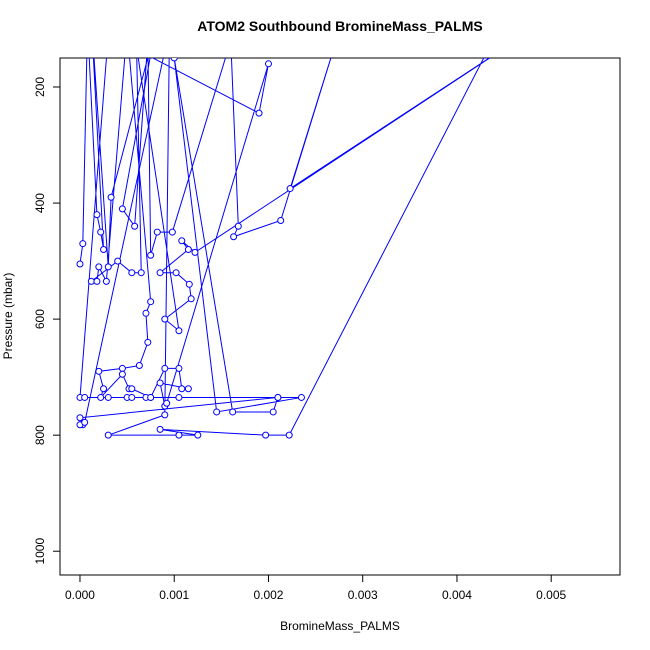 Image resolution: width=650 pixels, height=650 pixels. I want to click on y-axis-label: Pressure (mbar), so click(8, 316).